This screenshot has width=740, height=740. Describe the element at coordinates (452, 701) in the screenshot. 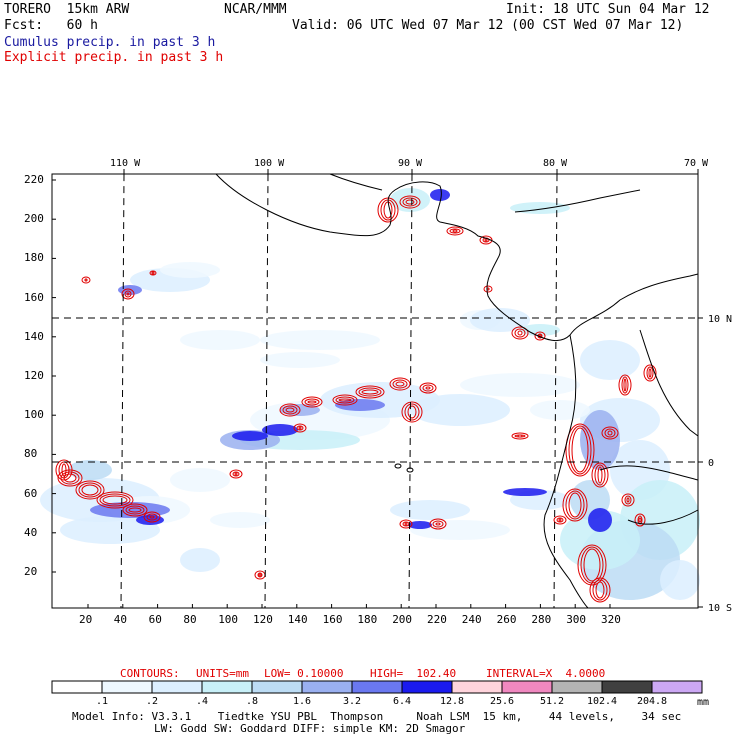

I see `colorbar-label: 12.8` at that location.